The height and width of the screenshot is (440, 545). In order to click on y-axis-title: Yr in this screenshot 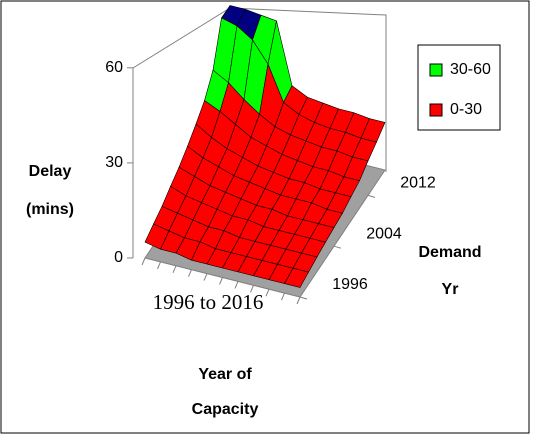, I will do `click(450, 289)`.